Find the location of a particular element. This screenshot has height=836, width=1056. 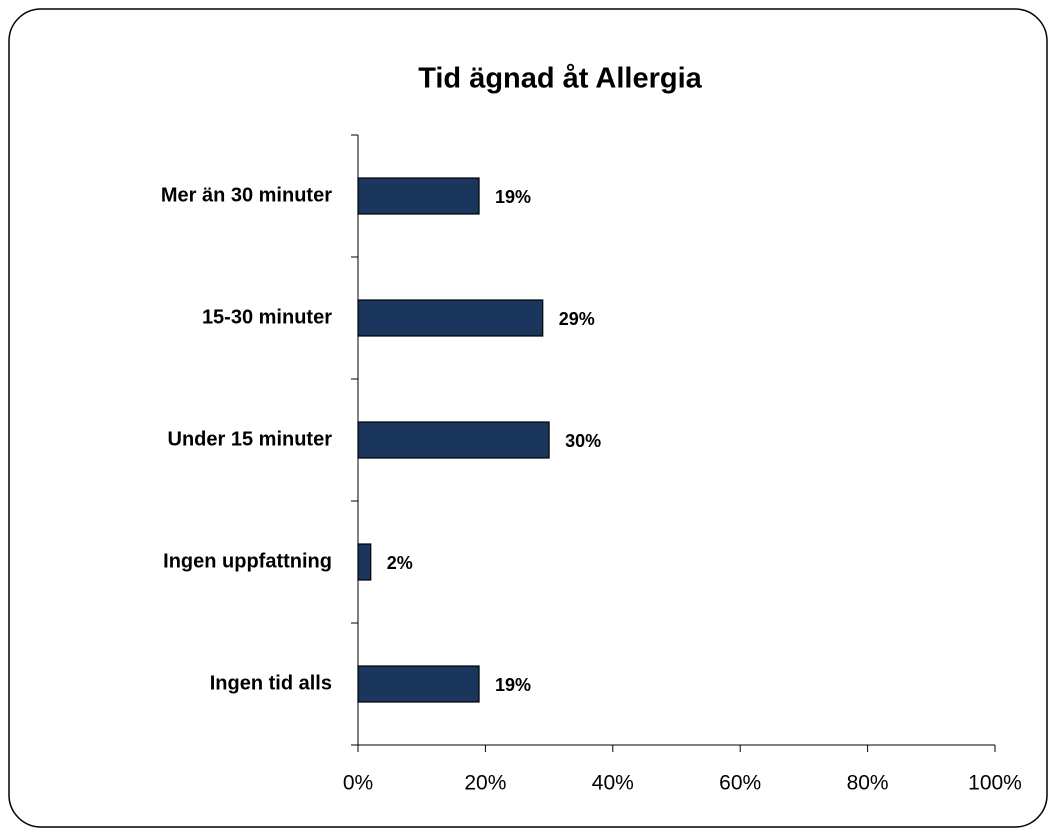

data-label: 29% is located at coordinates (577, 319).